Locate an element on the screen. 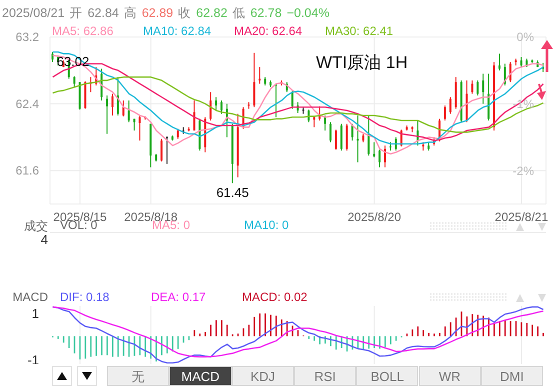  x-tick-label: 2025/8/20 is located at coordinates (375, 217).